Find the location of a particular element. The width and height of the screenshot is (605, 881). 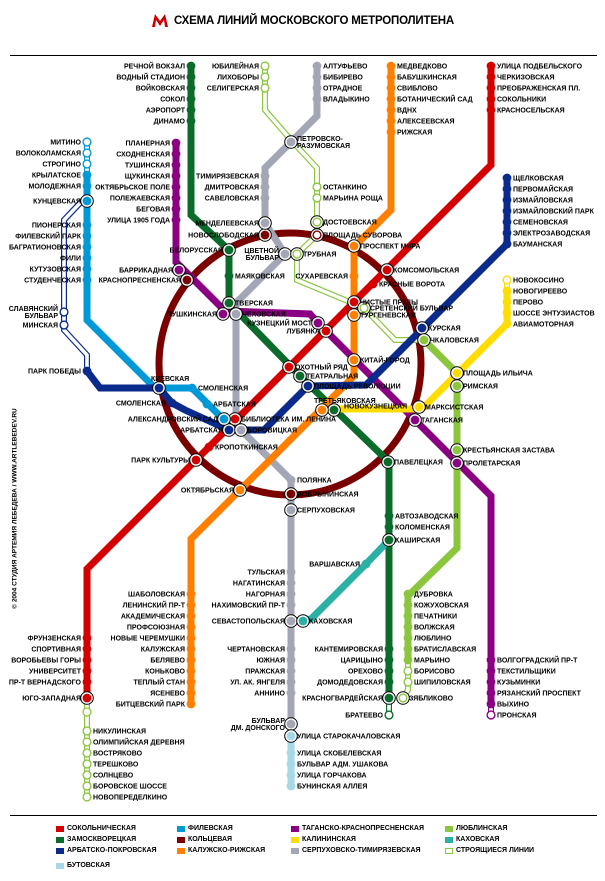

station-label: ВЛАДЫКИНО is located at coordinates (346, 100).